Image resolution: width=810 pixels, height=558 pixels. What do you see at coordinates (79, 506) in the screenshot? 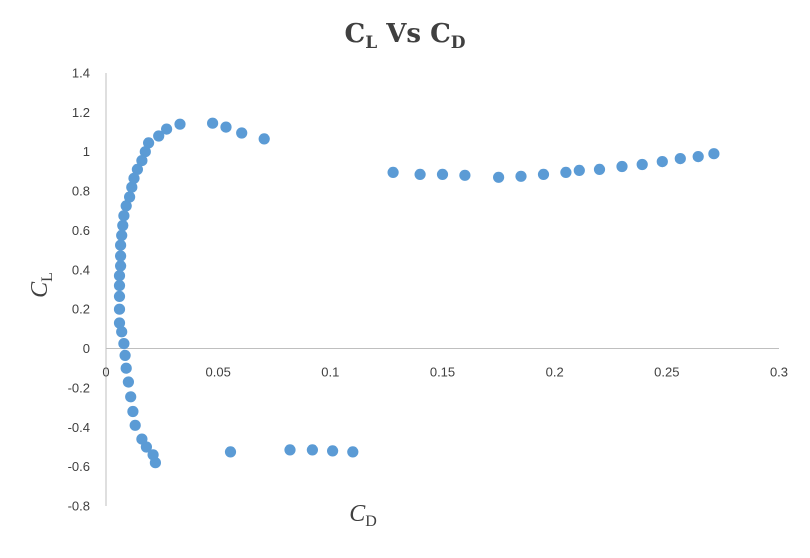
I see `y-tick-label: -0.8` at bounding box center [79, 506].